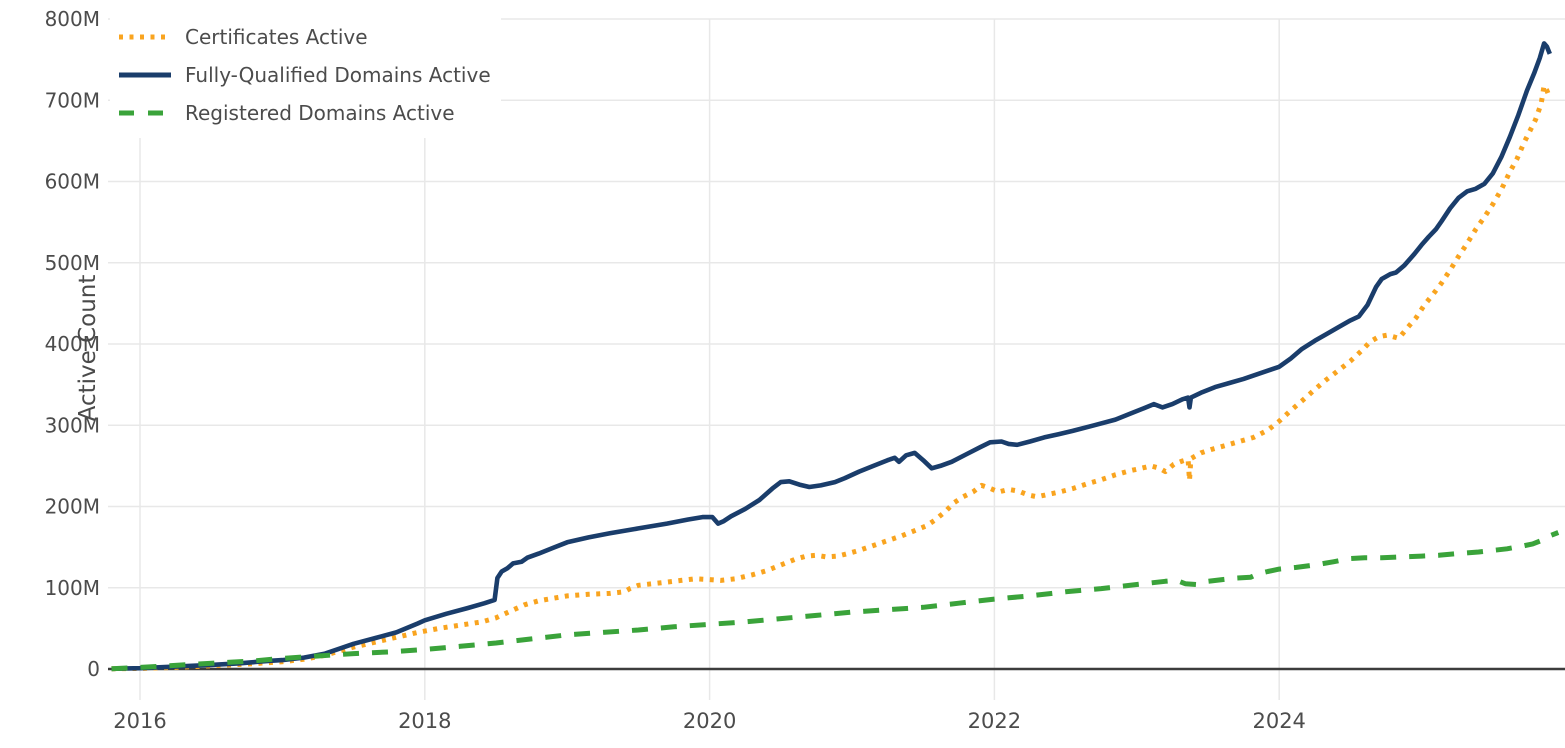 This screenshot has height=748, width=1565. Describe the element at coordinates (424, 721) in the screenshot. I see `x-tick-label: 2018` at that location.